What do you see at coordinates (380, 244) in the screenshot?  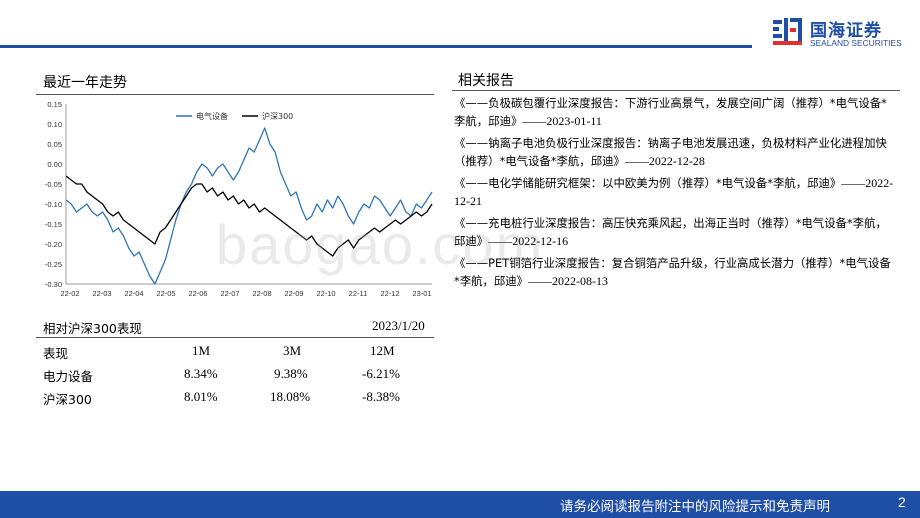 I see `watermark: baogao.com` at bounding box center [380, 244].